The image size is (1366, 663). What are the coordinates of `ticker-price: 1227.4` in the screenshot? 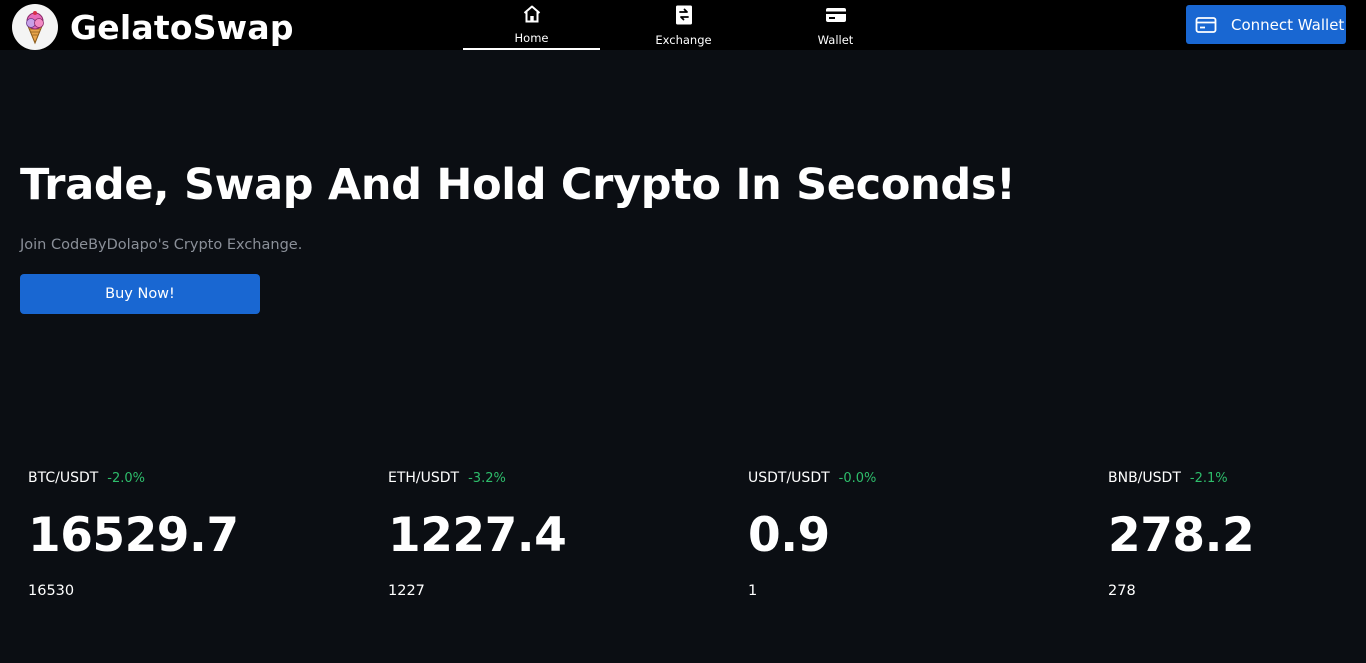 It's located at (477, 535).